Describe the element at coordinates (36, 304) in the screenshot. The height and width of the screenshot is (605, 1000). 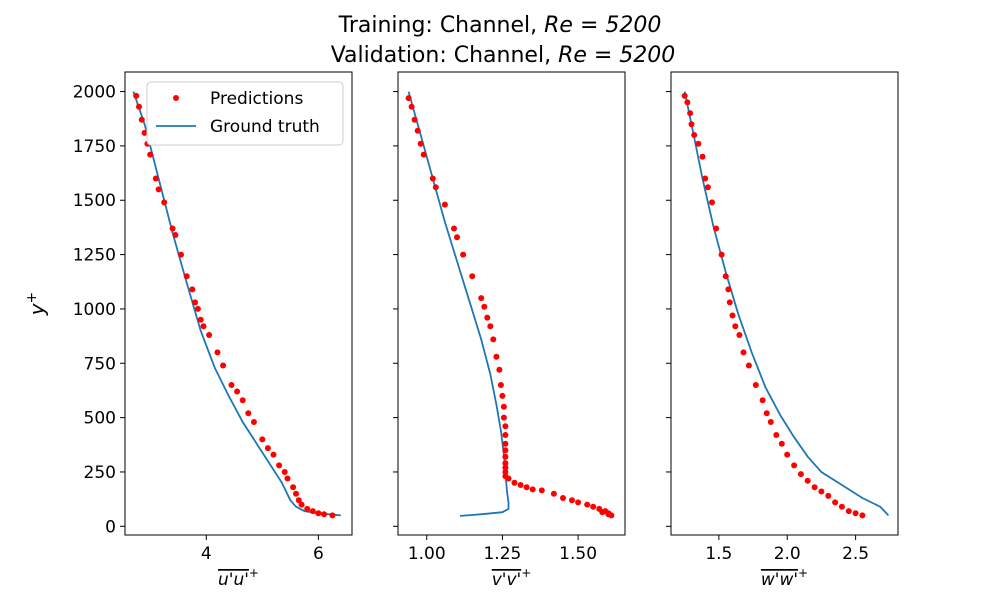
I see `y-axis-label: y+` at that location.